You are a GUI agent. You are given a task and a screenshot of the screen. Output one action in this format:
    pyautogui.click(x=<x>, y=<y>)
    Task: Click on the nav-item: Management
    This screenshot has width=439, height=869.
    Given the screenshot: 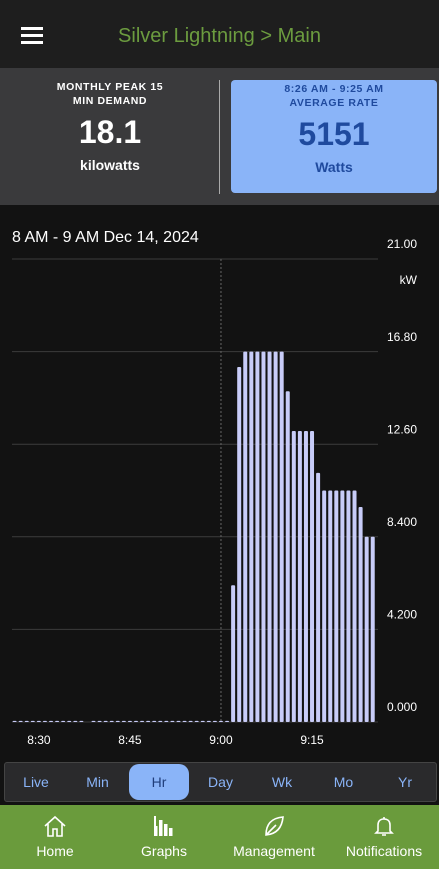 What is the action you would take?
    pyautogui.click(x=274, y=837)
    